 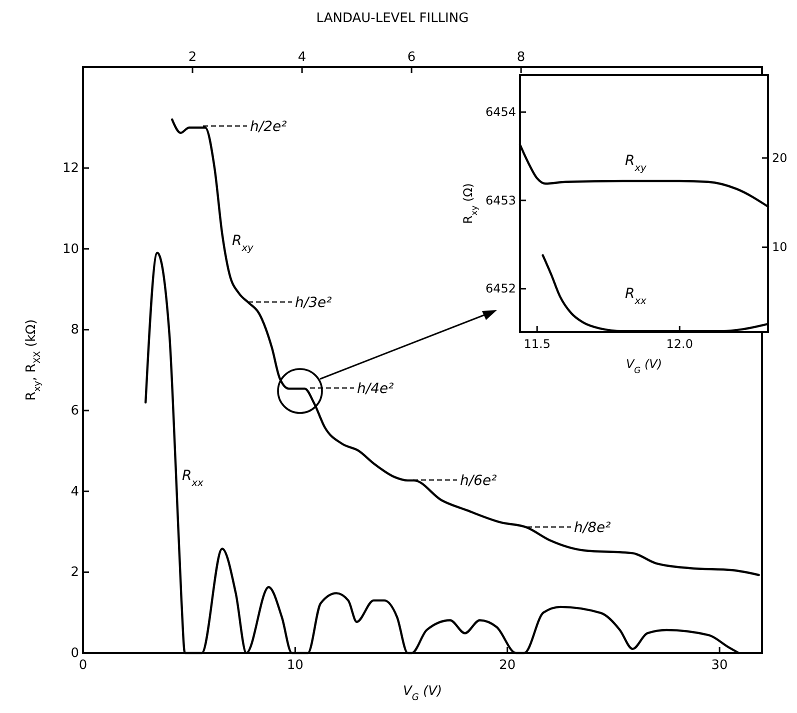 I want to click on y-tick-label: 6453, so click(x=500, y=200).